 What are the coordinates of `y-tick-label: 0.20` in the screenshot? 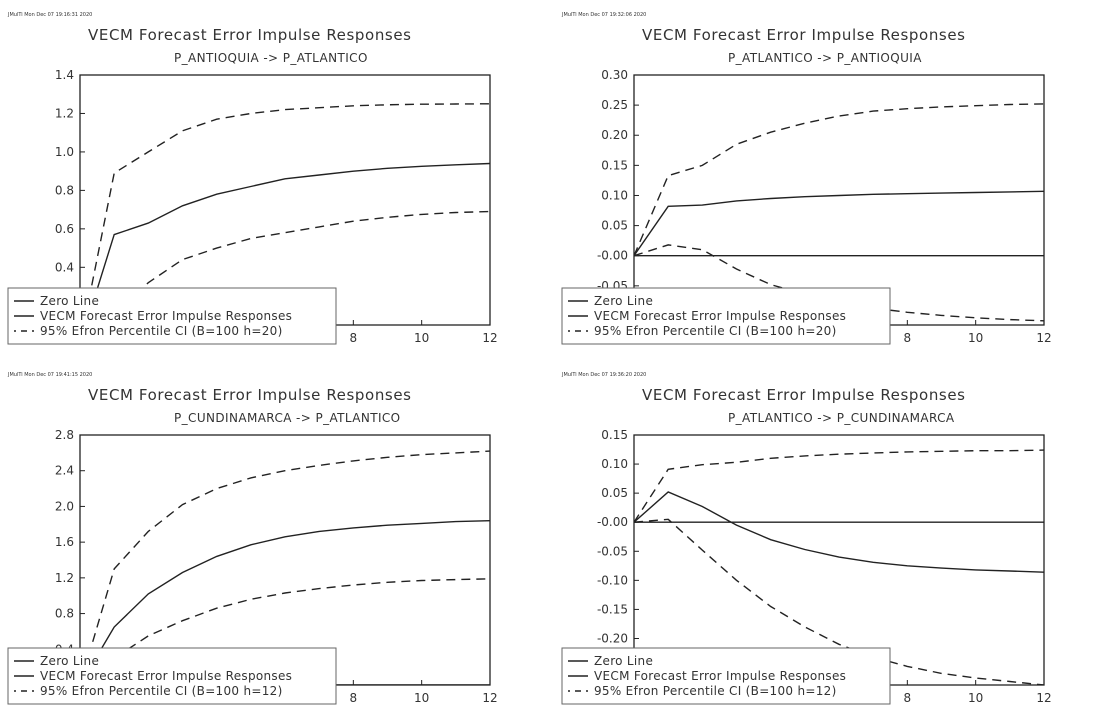 It's located at (614, 135).